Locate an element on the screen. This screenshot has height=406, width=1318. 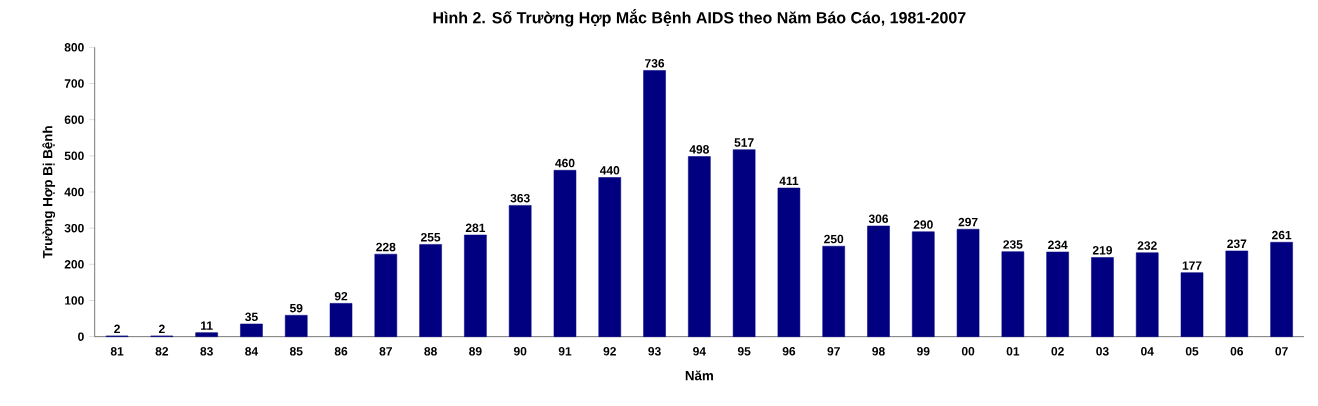
x-tick-label: 06 is located at coordinates (1237, 351).